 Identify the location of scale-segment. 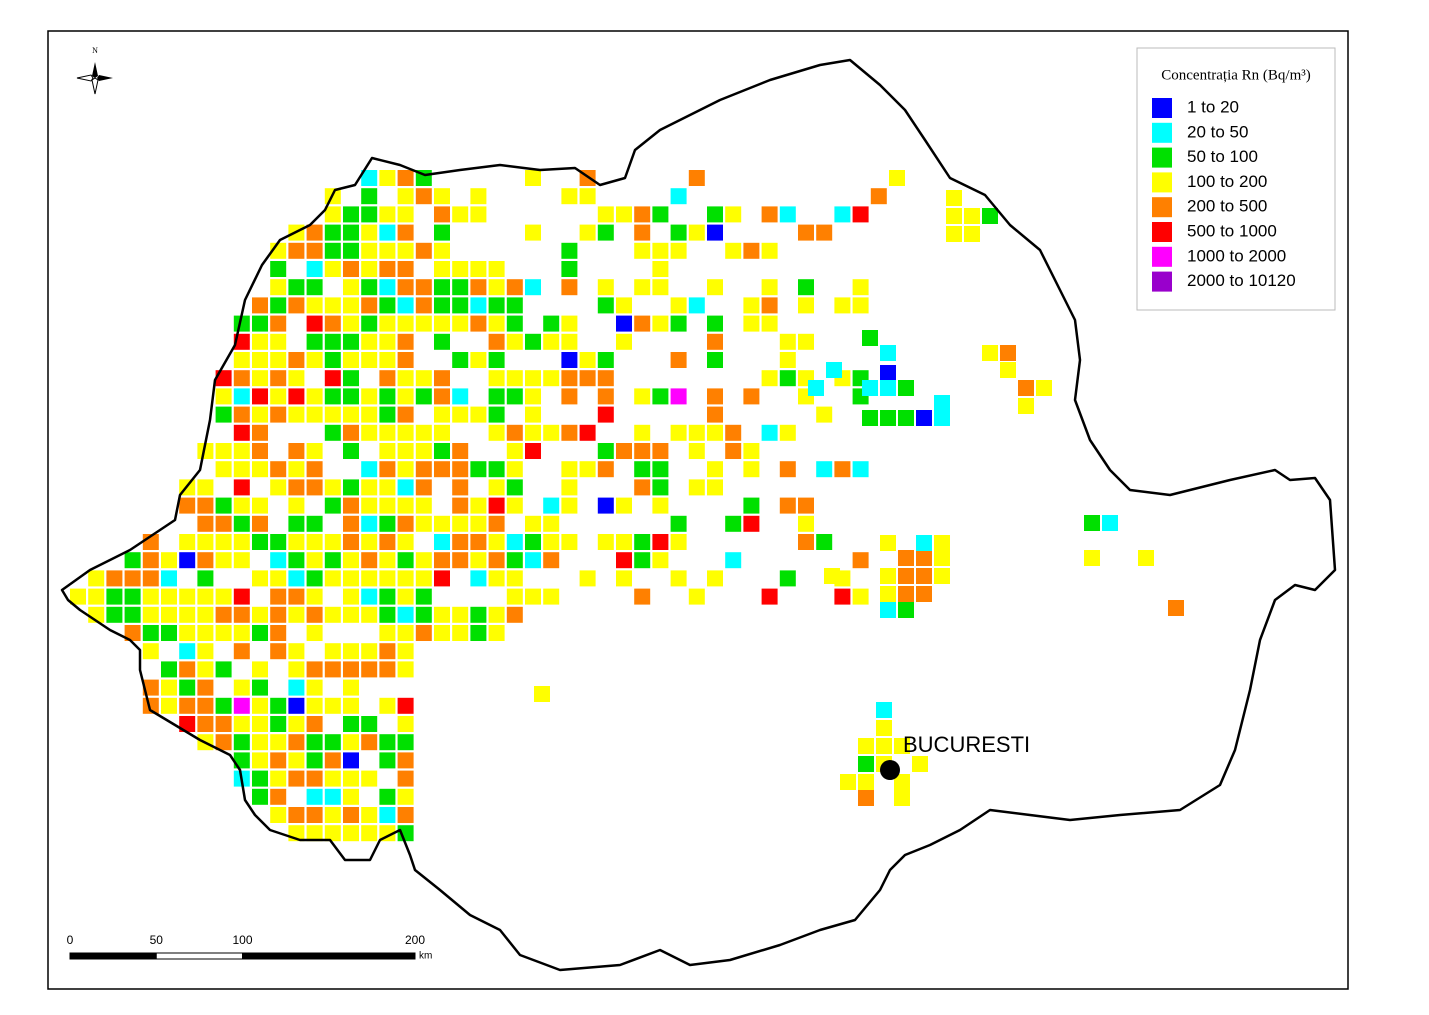
(329, 956).